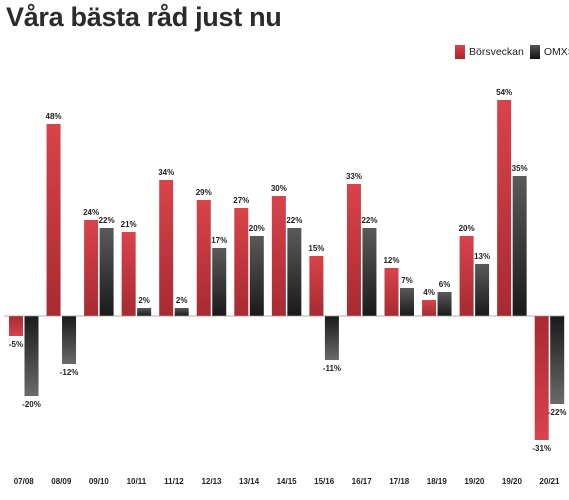 The image size is (569, 500). I want to click on legend-label-borsveckan: Börsveckan, so click(496, 52).